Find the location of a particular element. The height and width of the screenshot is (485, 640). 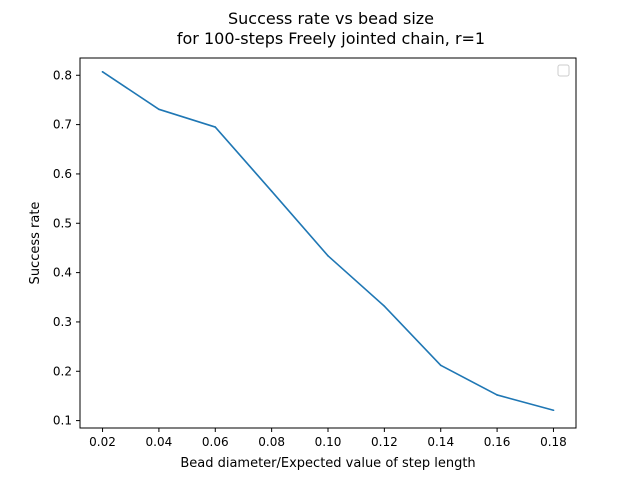

x-tick-label: 0.02 is located at coordinates (102, 442).